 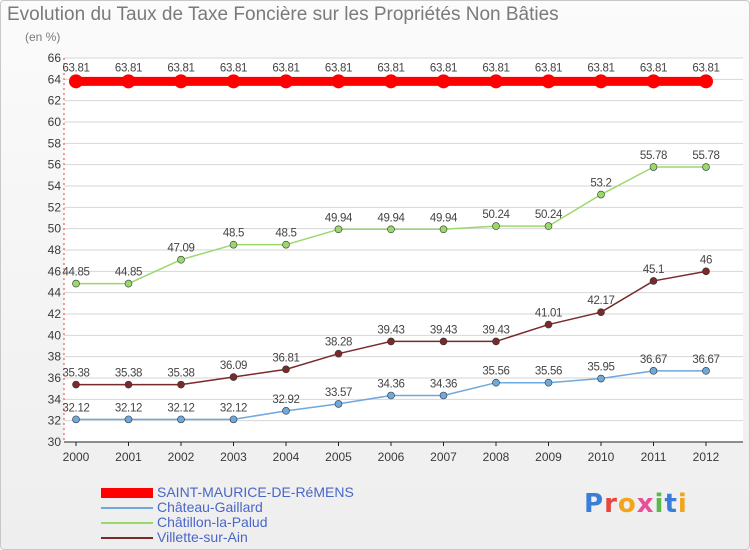 I want to click on y-tick-label: 48, so click(x=55, y=250).